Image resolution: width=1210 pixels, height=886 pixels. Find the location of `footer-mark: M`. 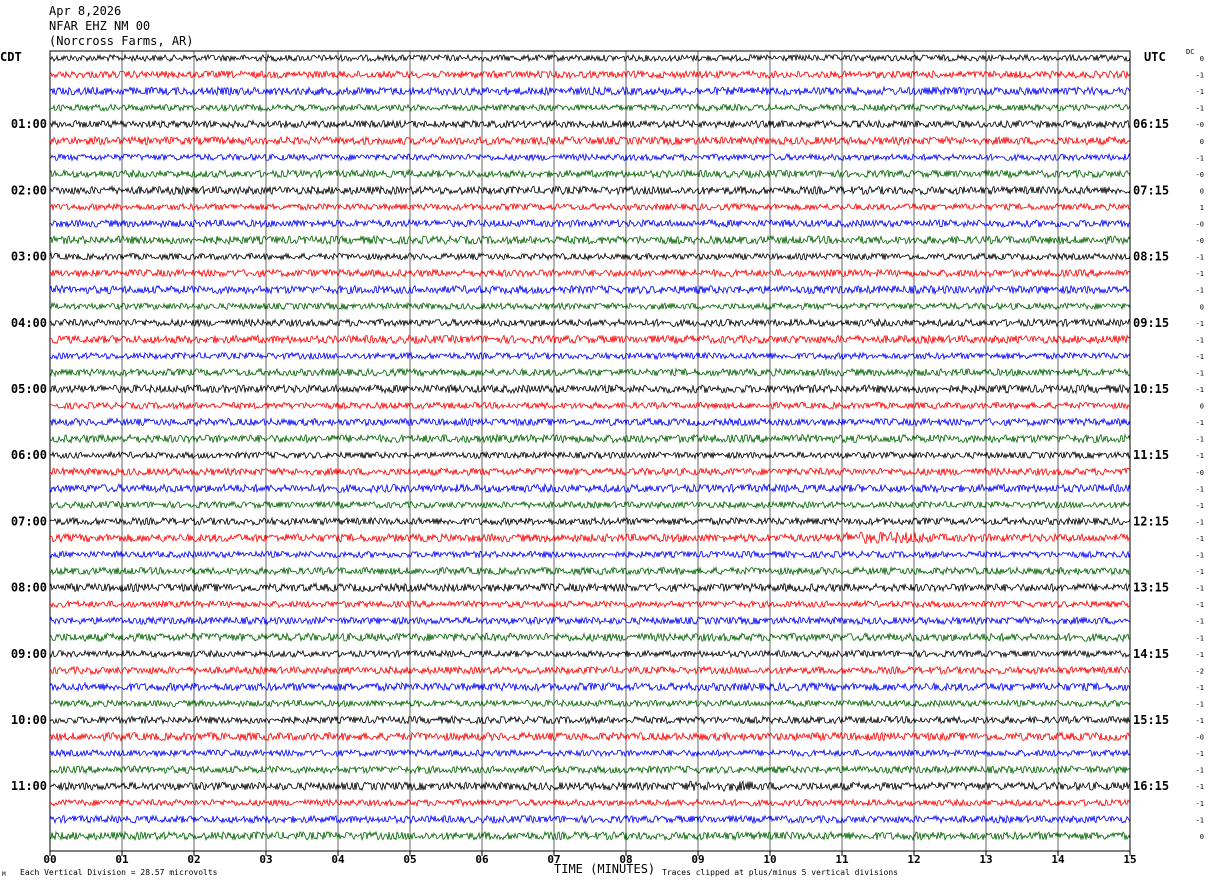

footer-mark: M is located at coordinates (4, 874).